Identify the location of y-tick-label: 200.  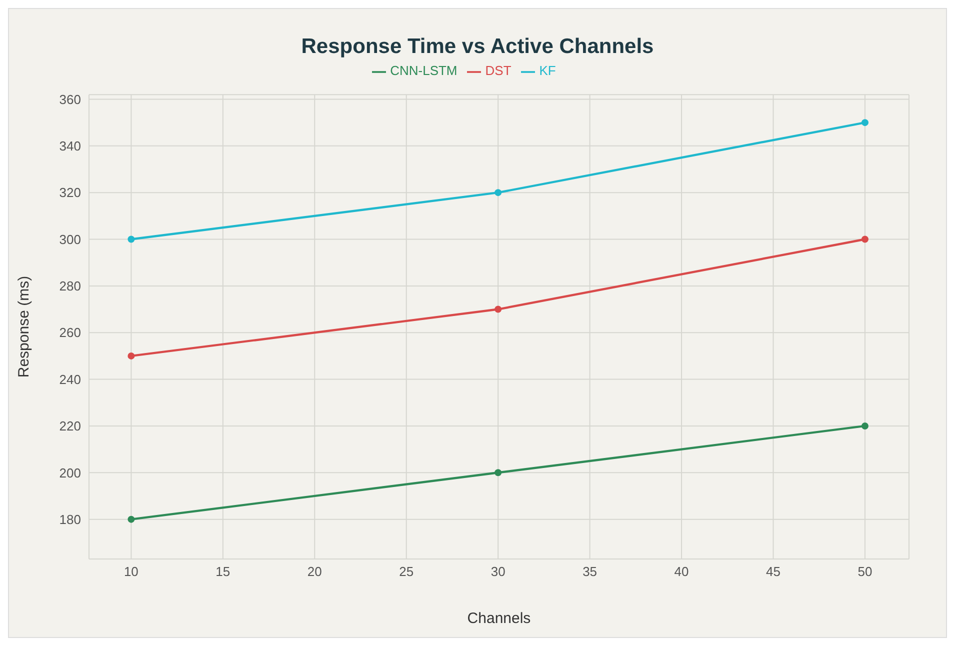
(70, 472).